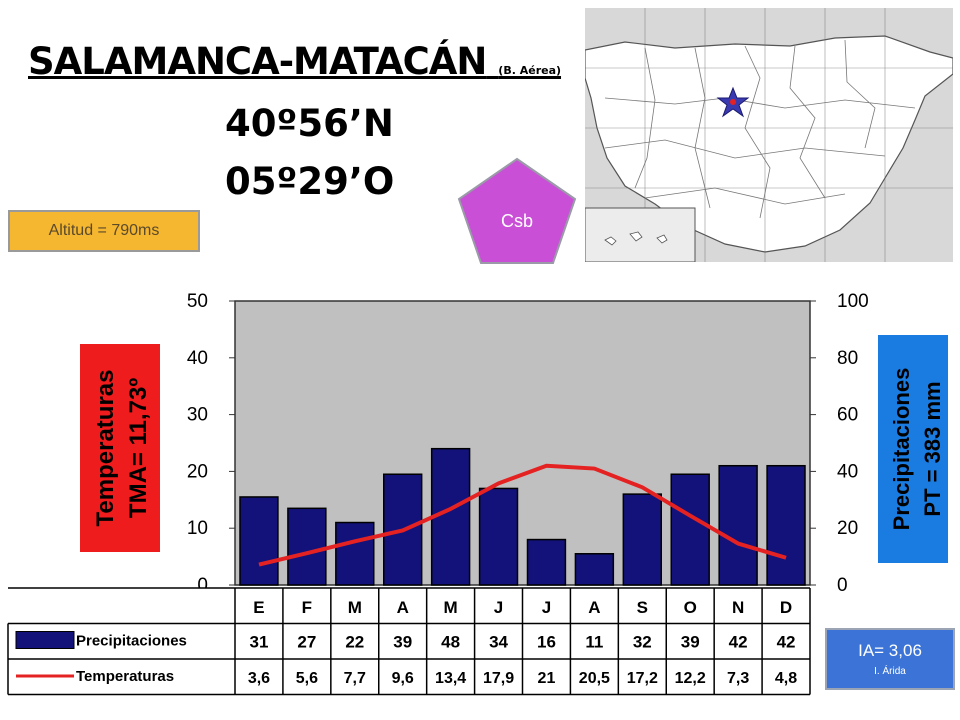  I want to click on pt-label: PT = 383 mm, so click(932, 448).